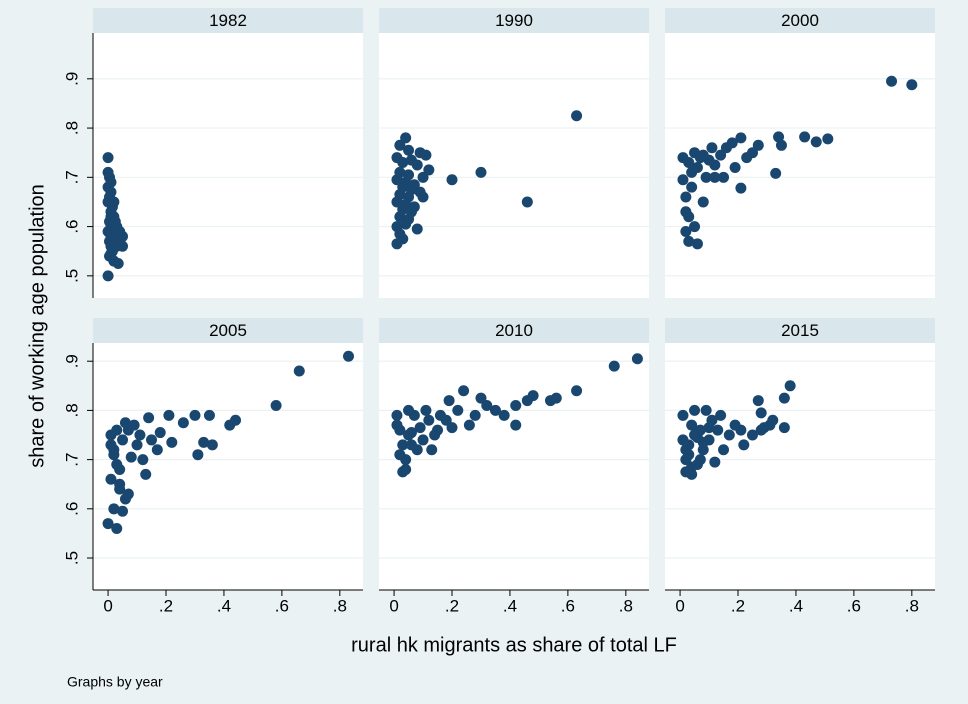  I want to click on y-tick-label: .8, so click(71, 128).